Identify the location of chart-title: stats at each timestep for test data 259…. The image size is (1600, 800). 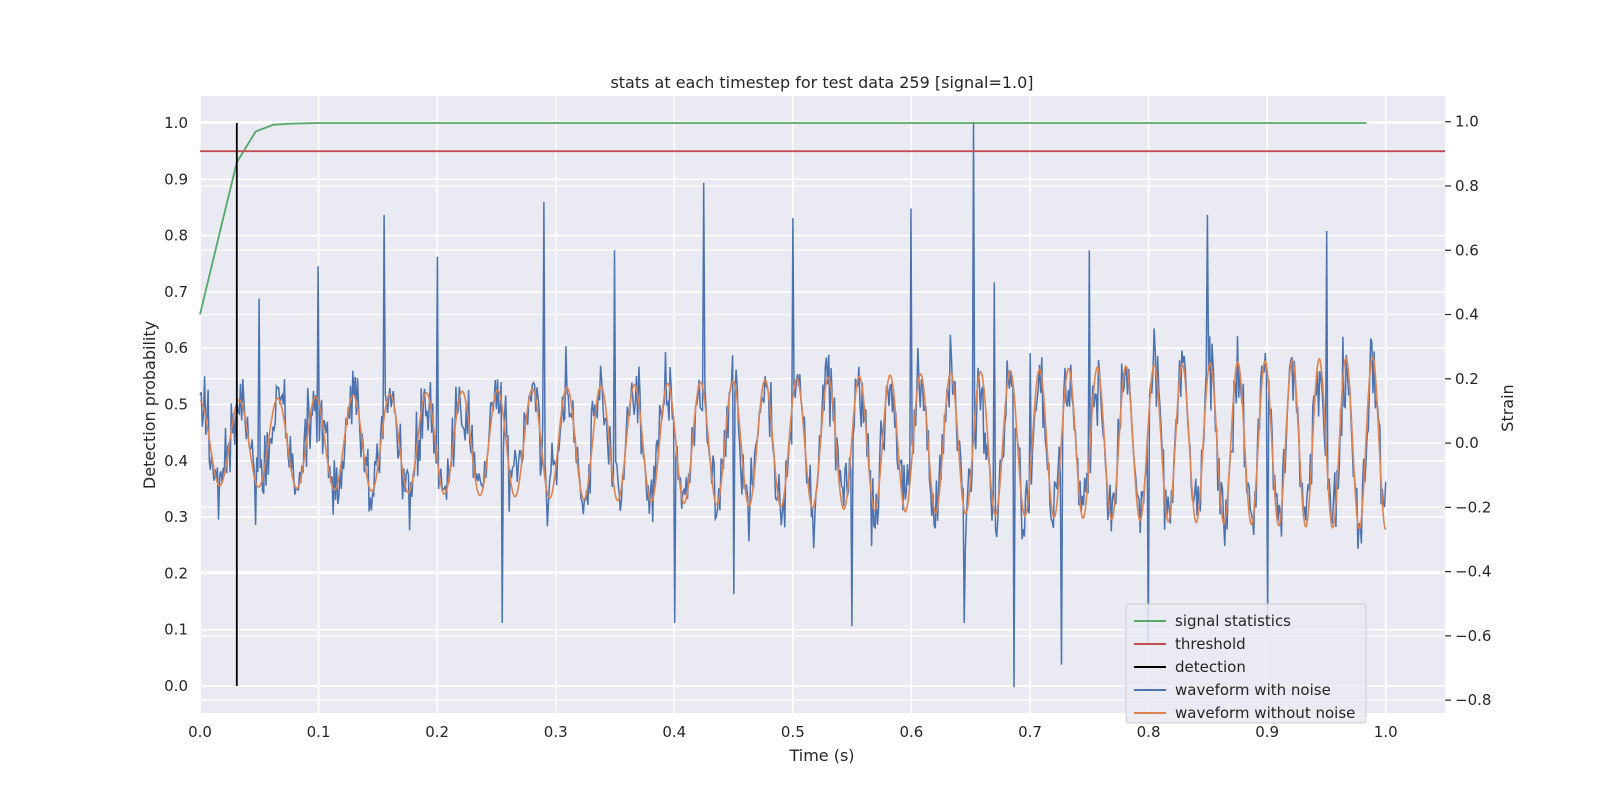
(821, 82).